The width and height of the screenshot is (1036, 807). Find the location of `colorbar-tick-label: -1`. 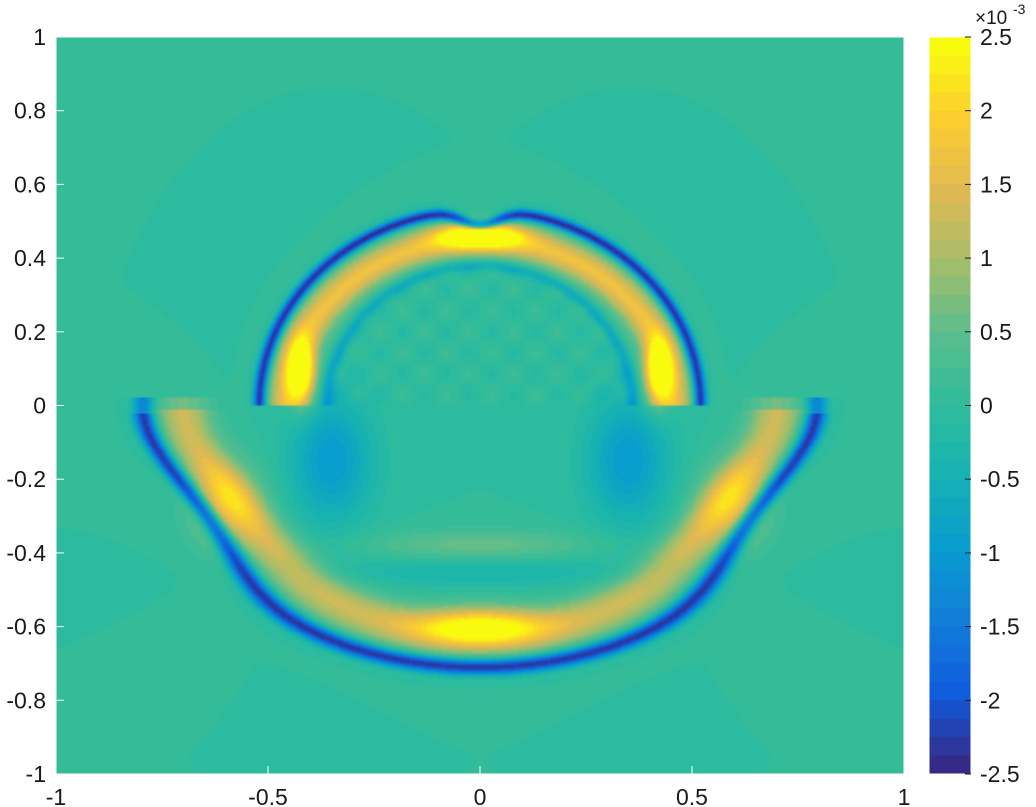

colorbar-tick-label: -1 is located at coordinates (990, 553).